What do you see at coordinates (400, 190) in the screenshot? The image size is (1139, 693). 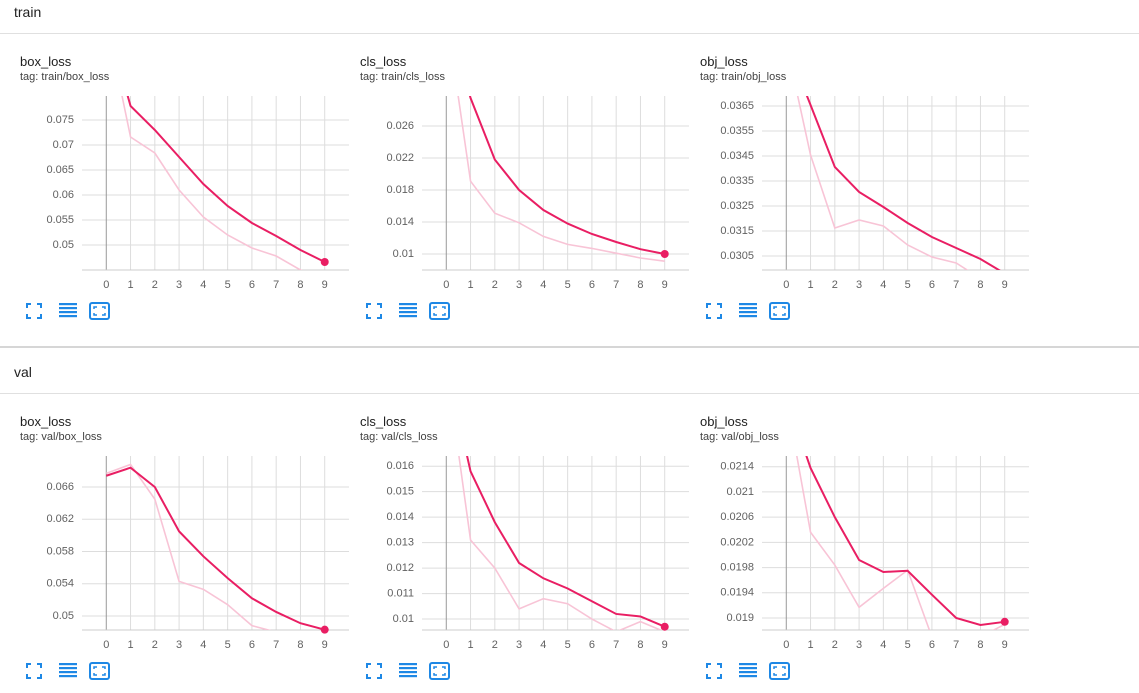 I see `y-tick-label: 0.018` at bounding box center [400, 190].